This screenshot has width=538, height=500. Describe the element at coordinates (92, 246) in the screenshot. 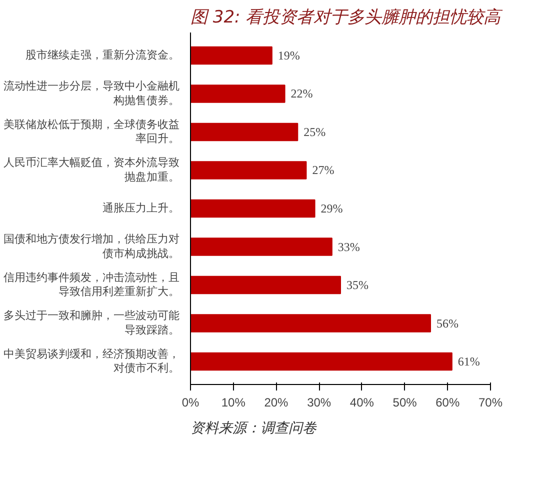

I see `y-tick-label: 国债和地方债发行增加，供给压力对债市构成挑战。` at that location.